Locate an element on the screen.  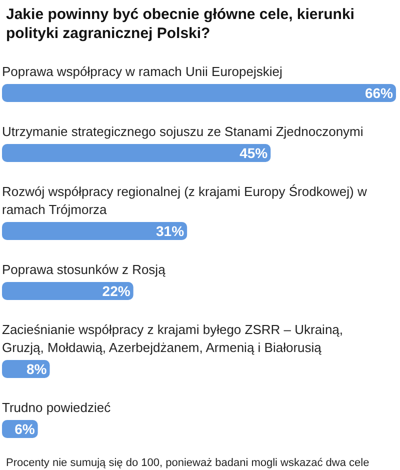
y-tick-label: Poprawa współpracy w ramach Unii Europejskiej is located at coordinates (142, 71).